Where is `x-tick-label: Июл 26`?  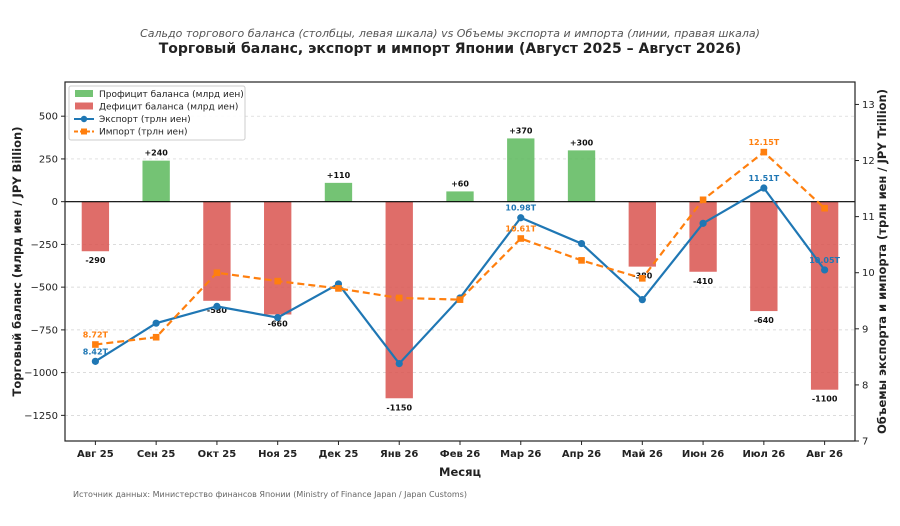 x-tick-label: Июл 26 is located at coordinates (763, 454).